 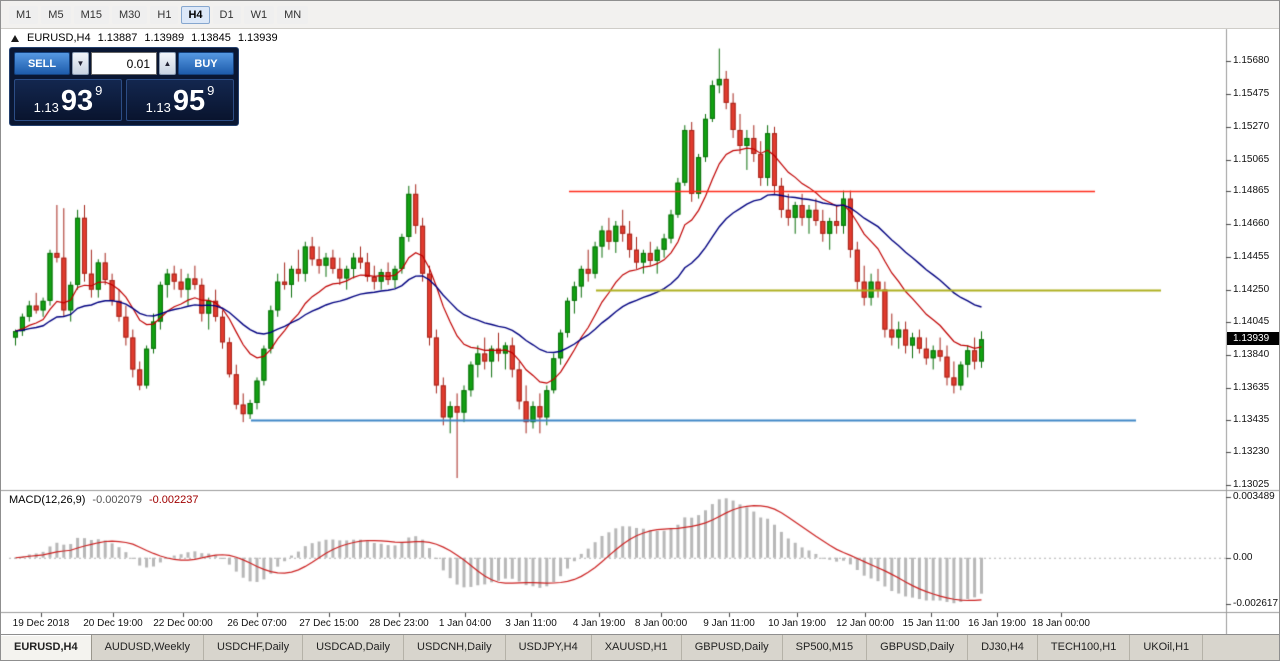 I want to click on volume-decrease-button: ▼, so click(x=80, y=63).